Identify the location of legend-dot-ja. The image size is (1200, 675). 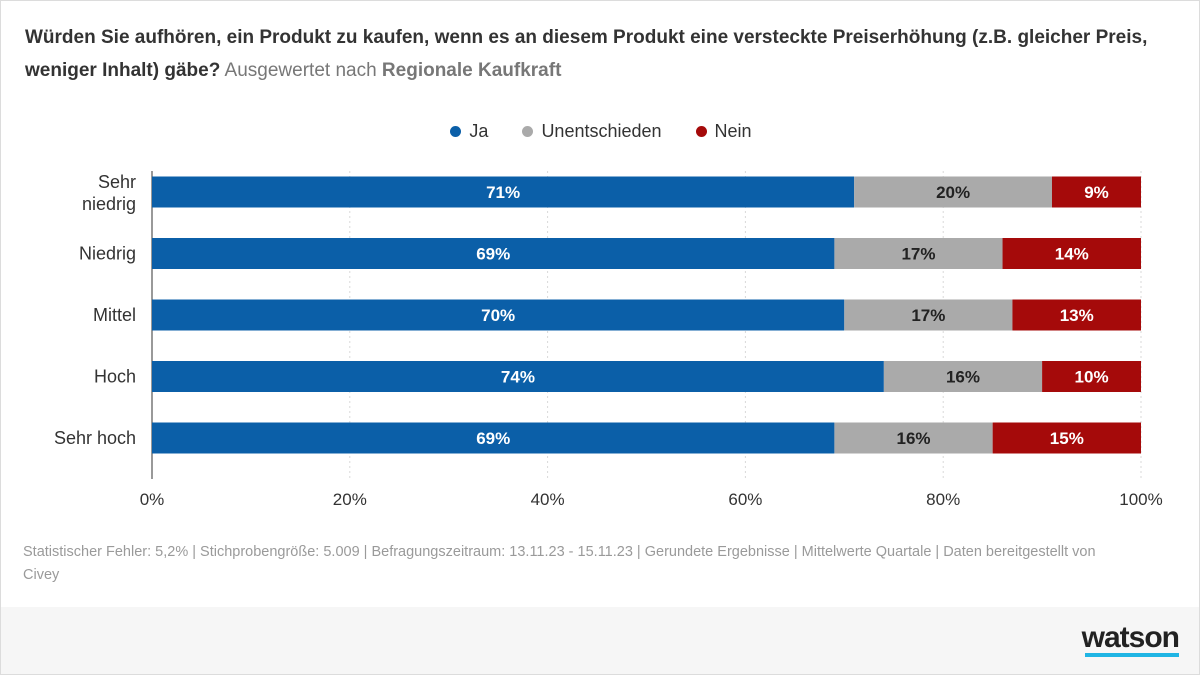
(456, 131).